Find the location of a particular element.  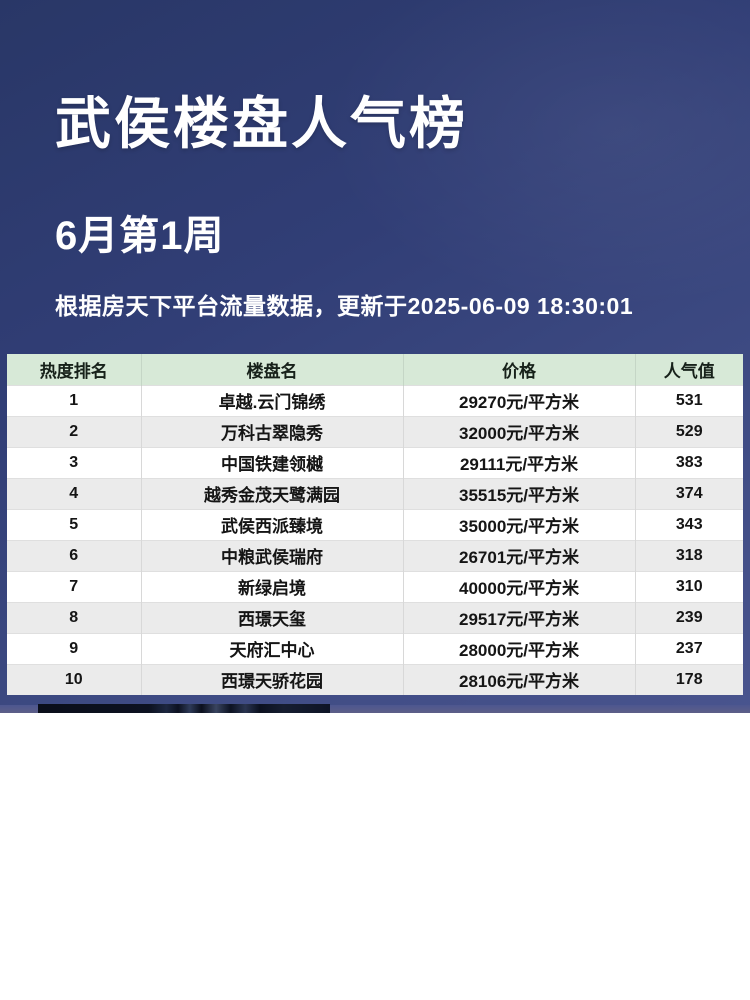

table-row: 2 万科古翠隐秀 32000元/平方米 529 is located at coordinates (375, 431).